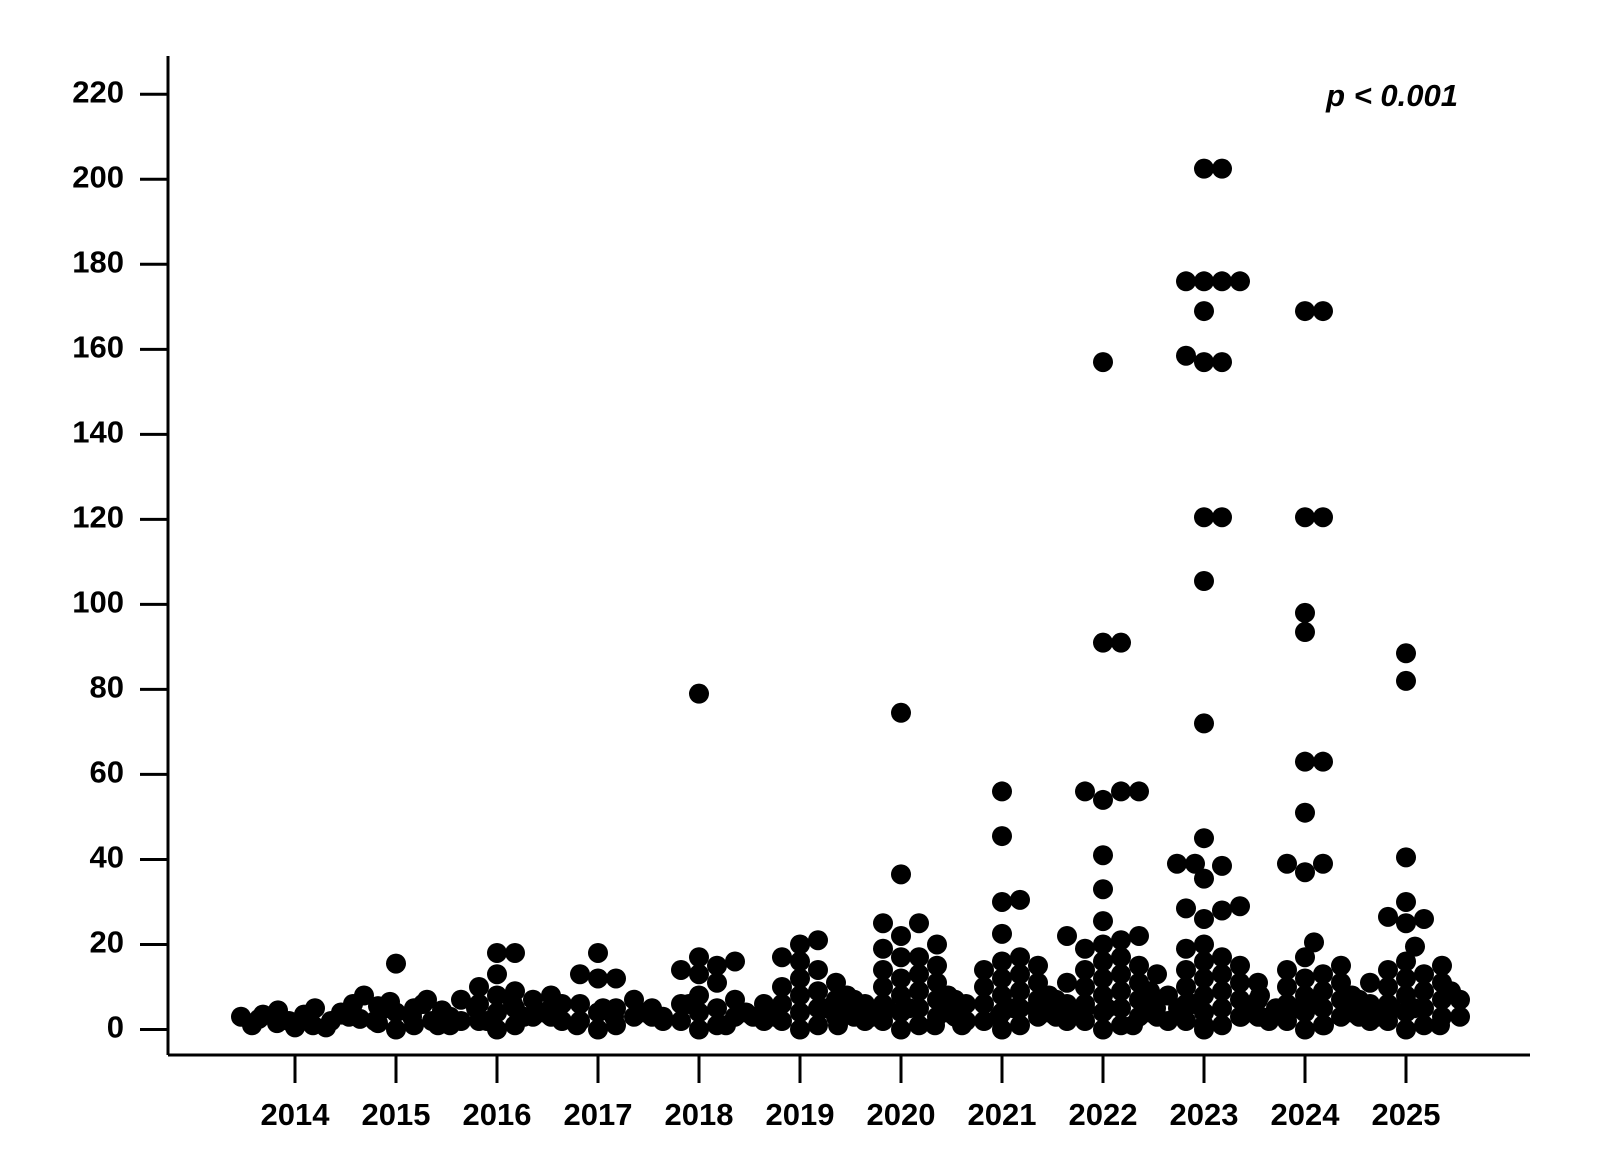 Image resolution: width=1600 pixels, height=1174 pixels. Describe the element at coordinates (98, 432) in the screenshot. I see `y-tick-label: 140` at that location.